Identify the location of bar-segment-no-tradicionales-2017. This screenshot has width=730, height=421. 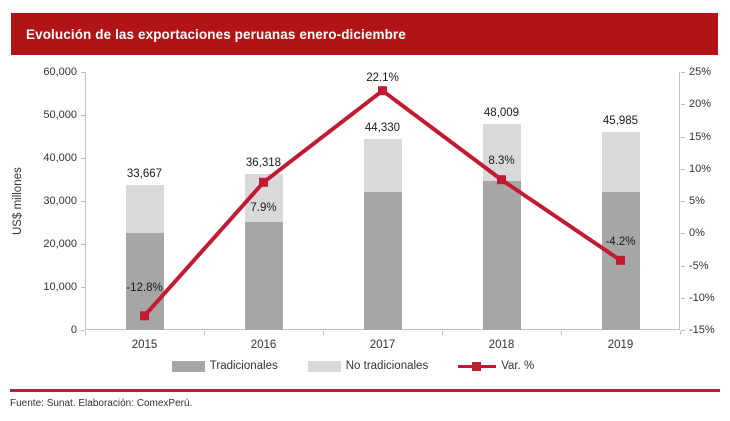
(382, 165).